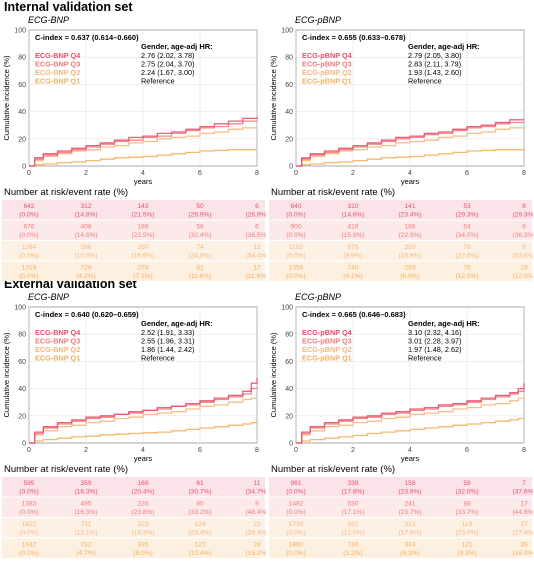  Describe the element at coordinates (352, 553) in the screenshot. I see `risk-rate: (3.2%)` at that location.